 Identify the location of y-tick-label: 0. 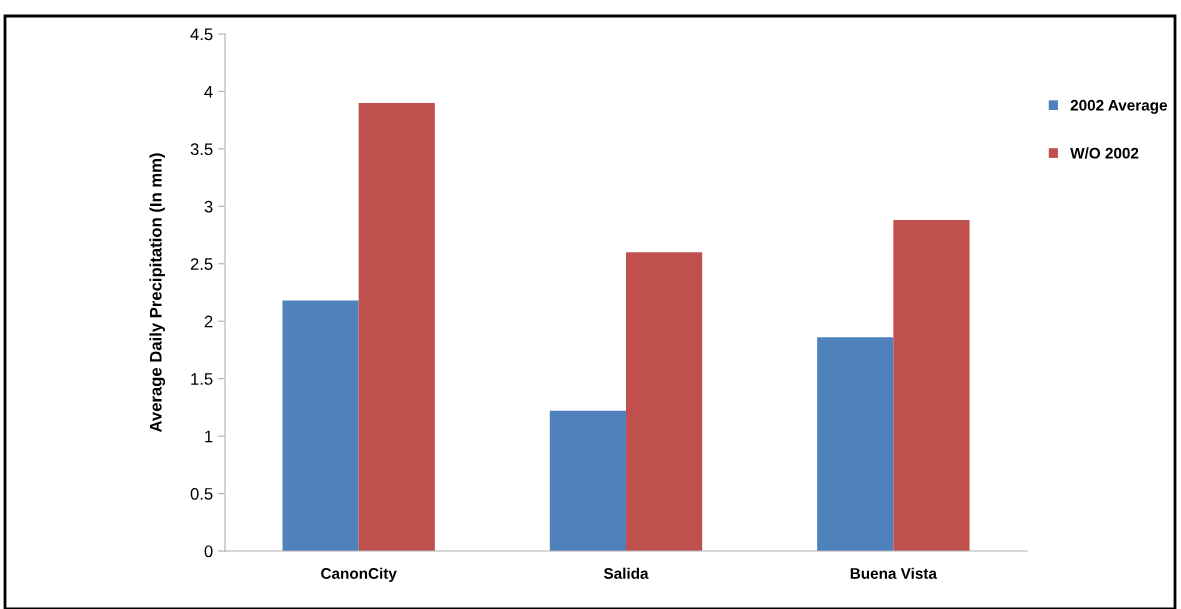
(208, 551).